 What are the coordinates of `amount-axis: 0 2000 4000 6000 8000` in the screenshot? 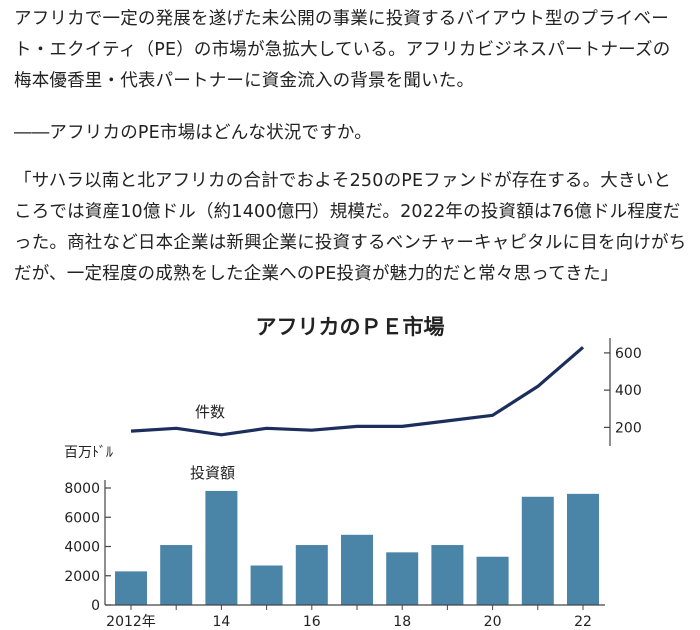 It's located at (87, 547).